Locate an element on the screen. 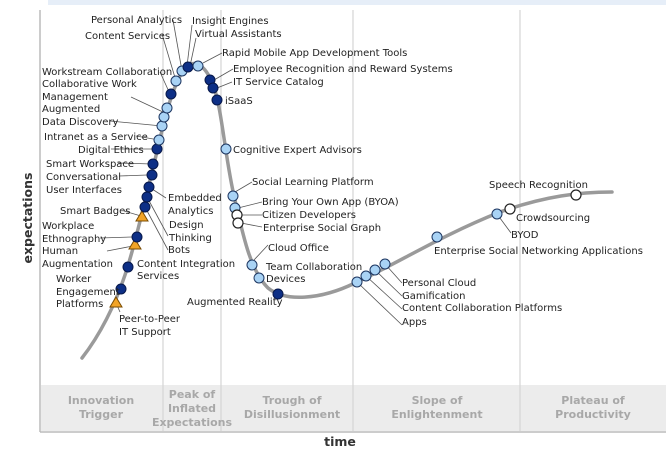 The image size is (666, 453). label-content-integration: Content Integration Services is located at coordinates (186, 270).